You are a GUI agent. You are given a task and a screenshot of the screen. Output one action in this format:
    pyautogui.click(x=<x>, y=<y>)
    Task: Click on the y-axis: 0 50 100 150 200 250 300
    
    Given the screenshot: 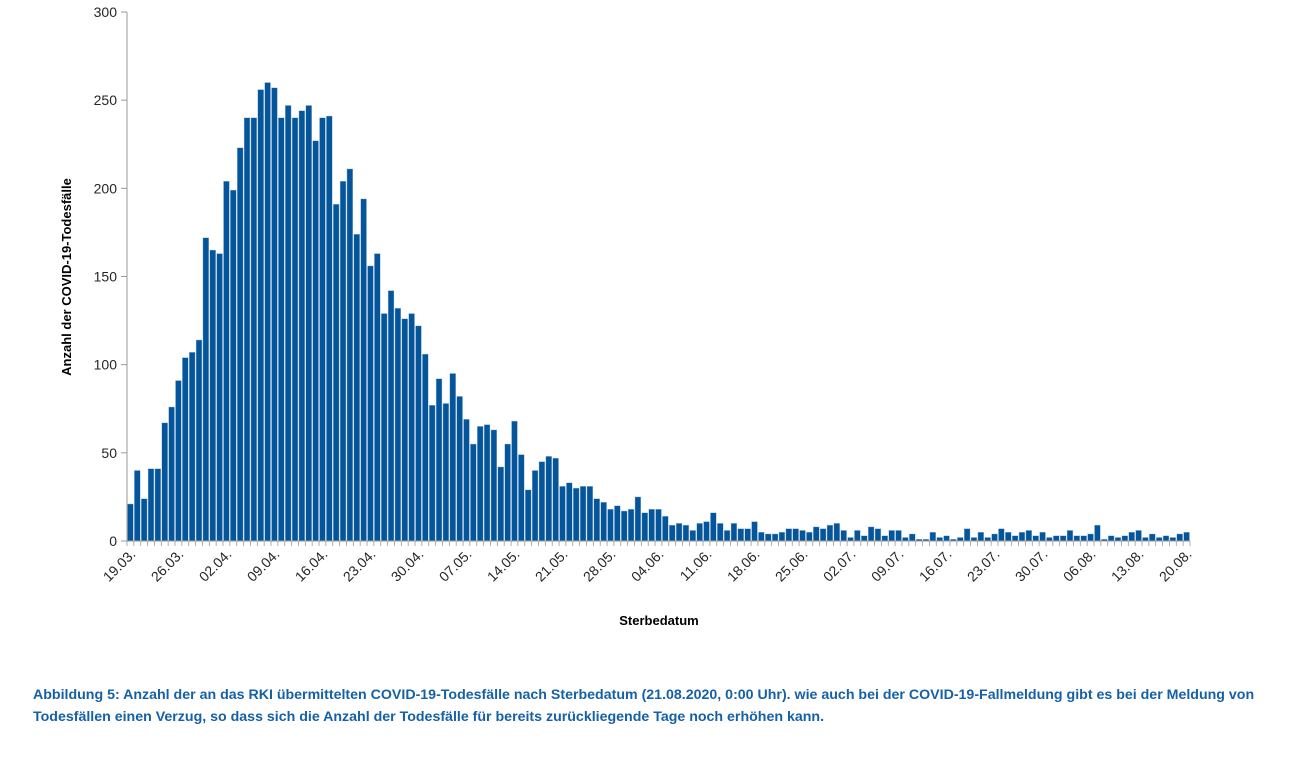 What is the action you would take?
    pyautogui.click(x=111, y=276)
    